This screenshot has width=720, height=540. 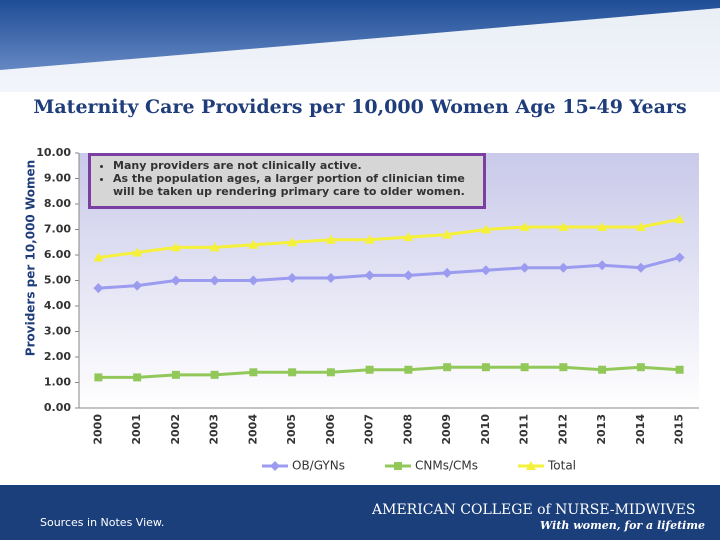 I want to click on y-tick-label: 0.00, so click(x=57, y=407).